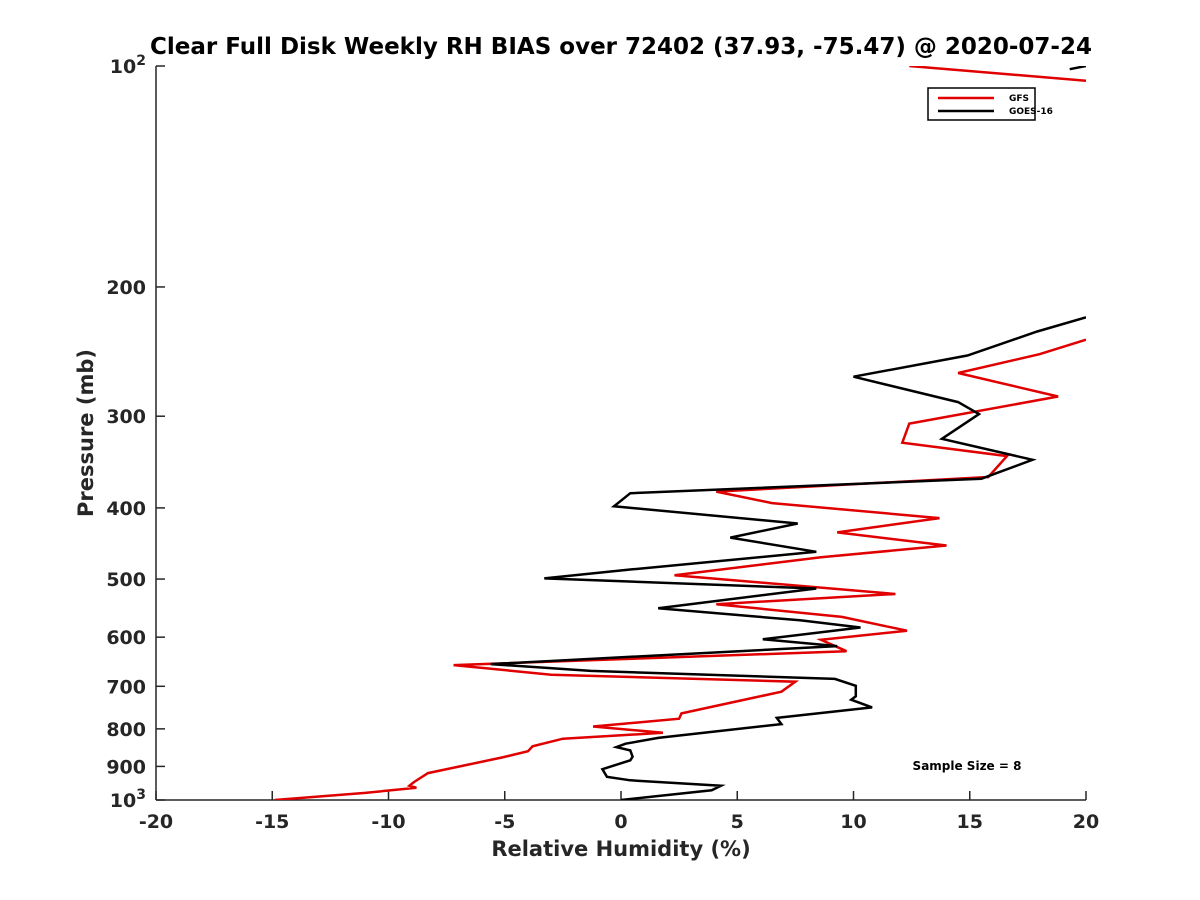 This screenshot has width=1200, height=900. Describe the element at coordinates (126, 730) in the screenshot. I see `y-tick-label: 800` at that location.